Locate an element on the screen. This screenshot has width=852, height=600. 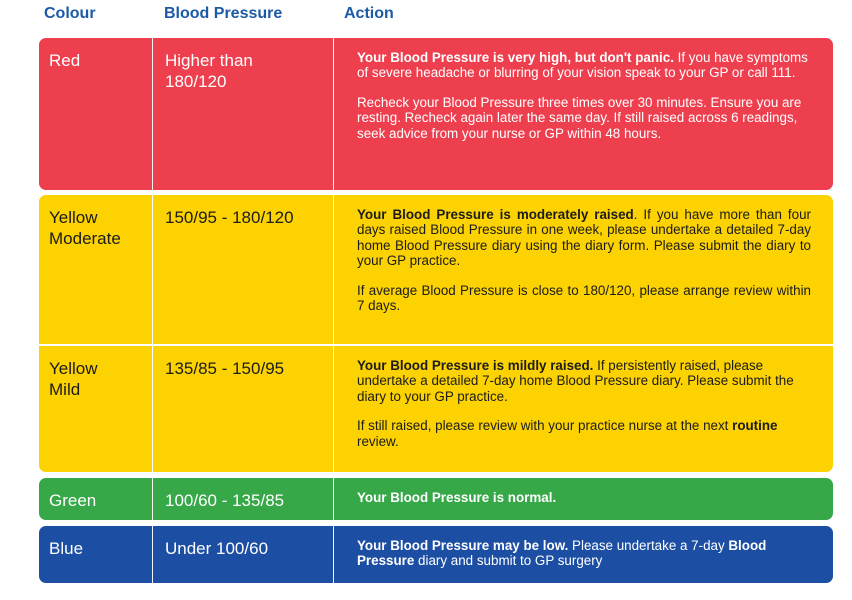
range-cell: Under 100/60 is located at coordinates (243, 554).